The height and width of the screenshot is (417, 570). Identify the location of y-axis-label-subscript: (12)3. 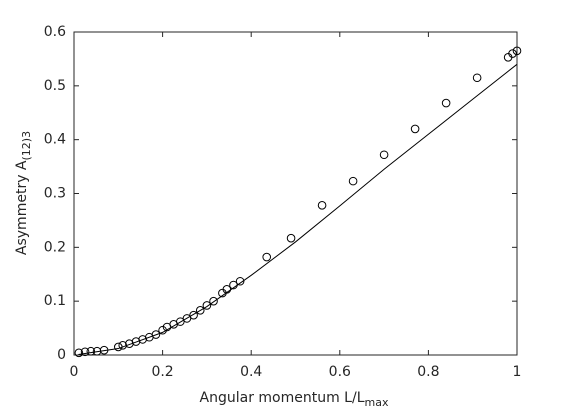
(26, 146).